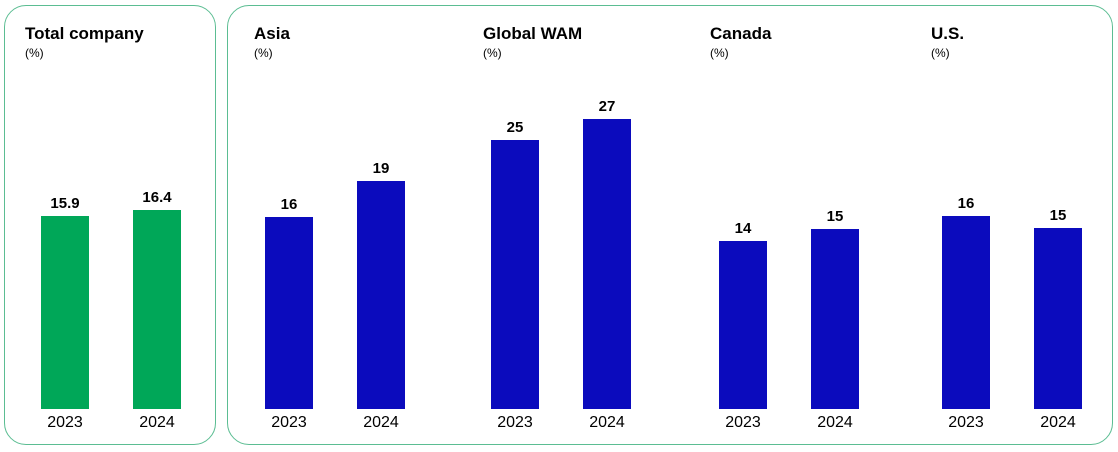  What do you see at coordinates (741, 33) in the screenshot?
I see `chart-title-canada: Canada` at bounding box center [741, 33].